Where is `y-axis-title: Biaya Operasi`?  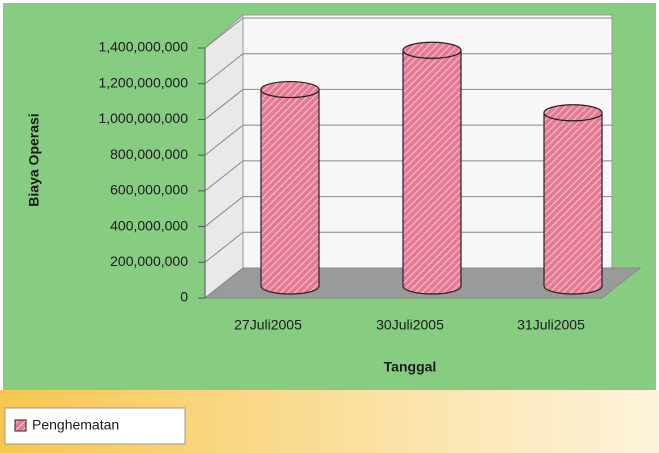
y-axis-title: Biaya Operasi is located at coordinates (34, 159).